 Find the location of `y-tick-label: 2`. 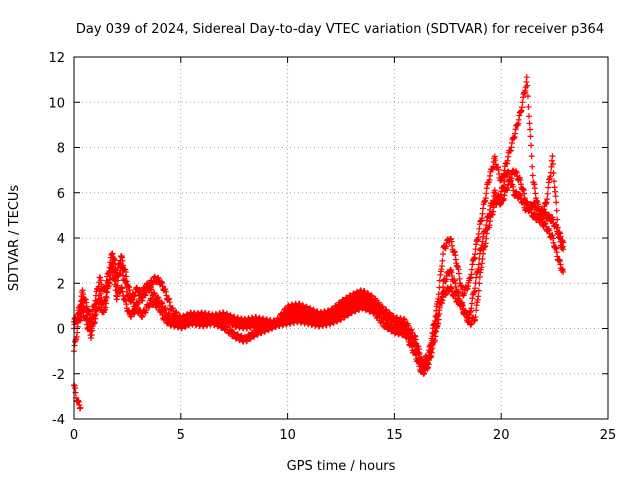

y-tick-label: 2 is located at coordinates (61, 284).